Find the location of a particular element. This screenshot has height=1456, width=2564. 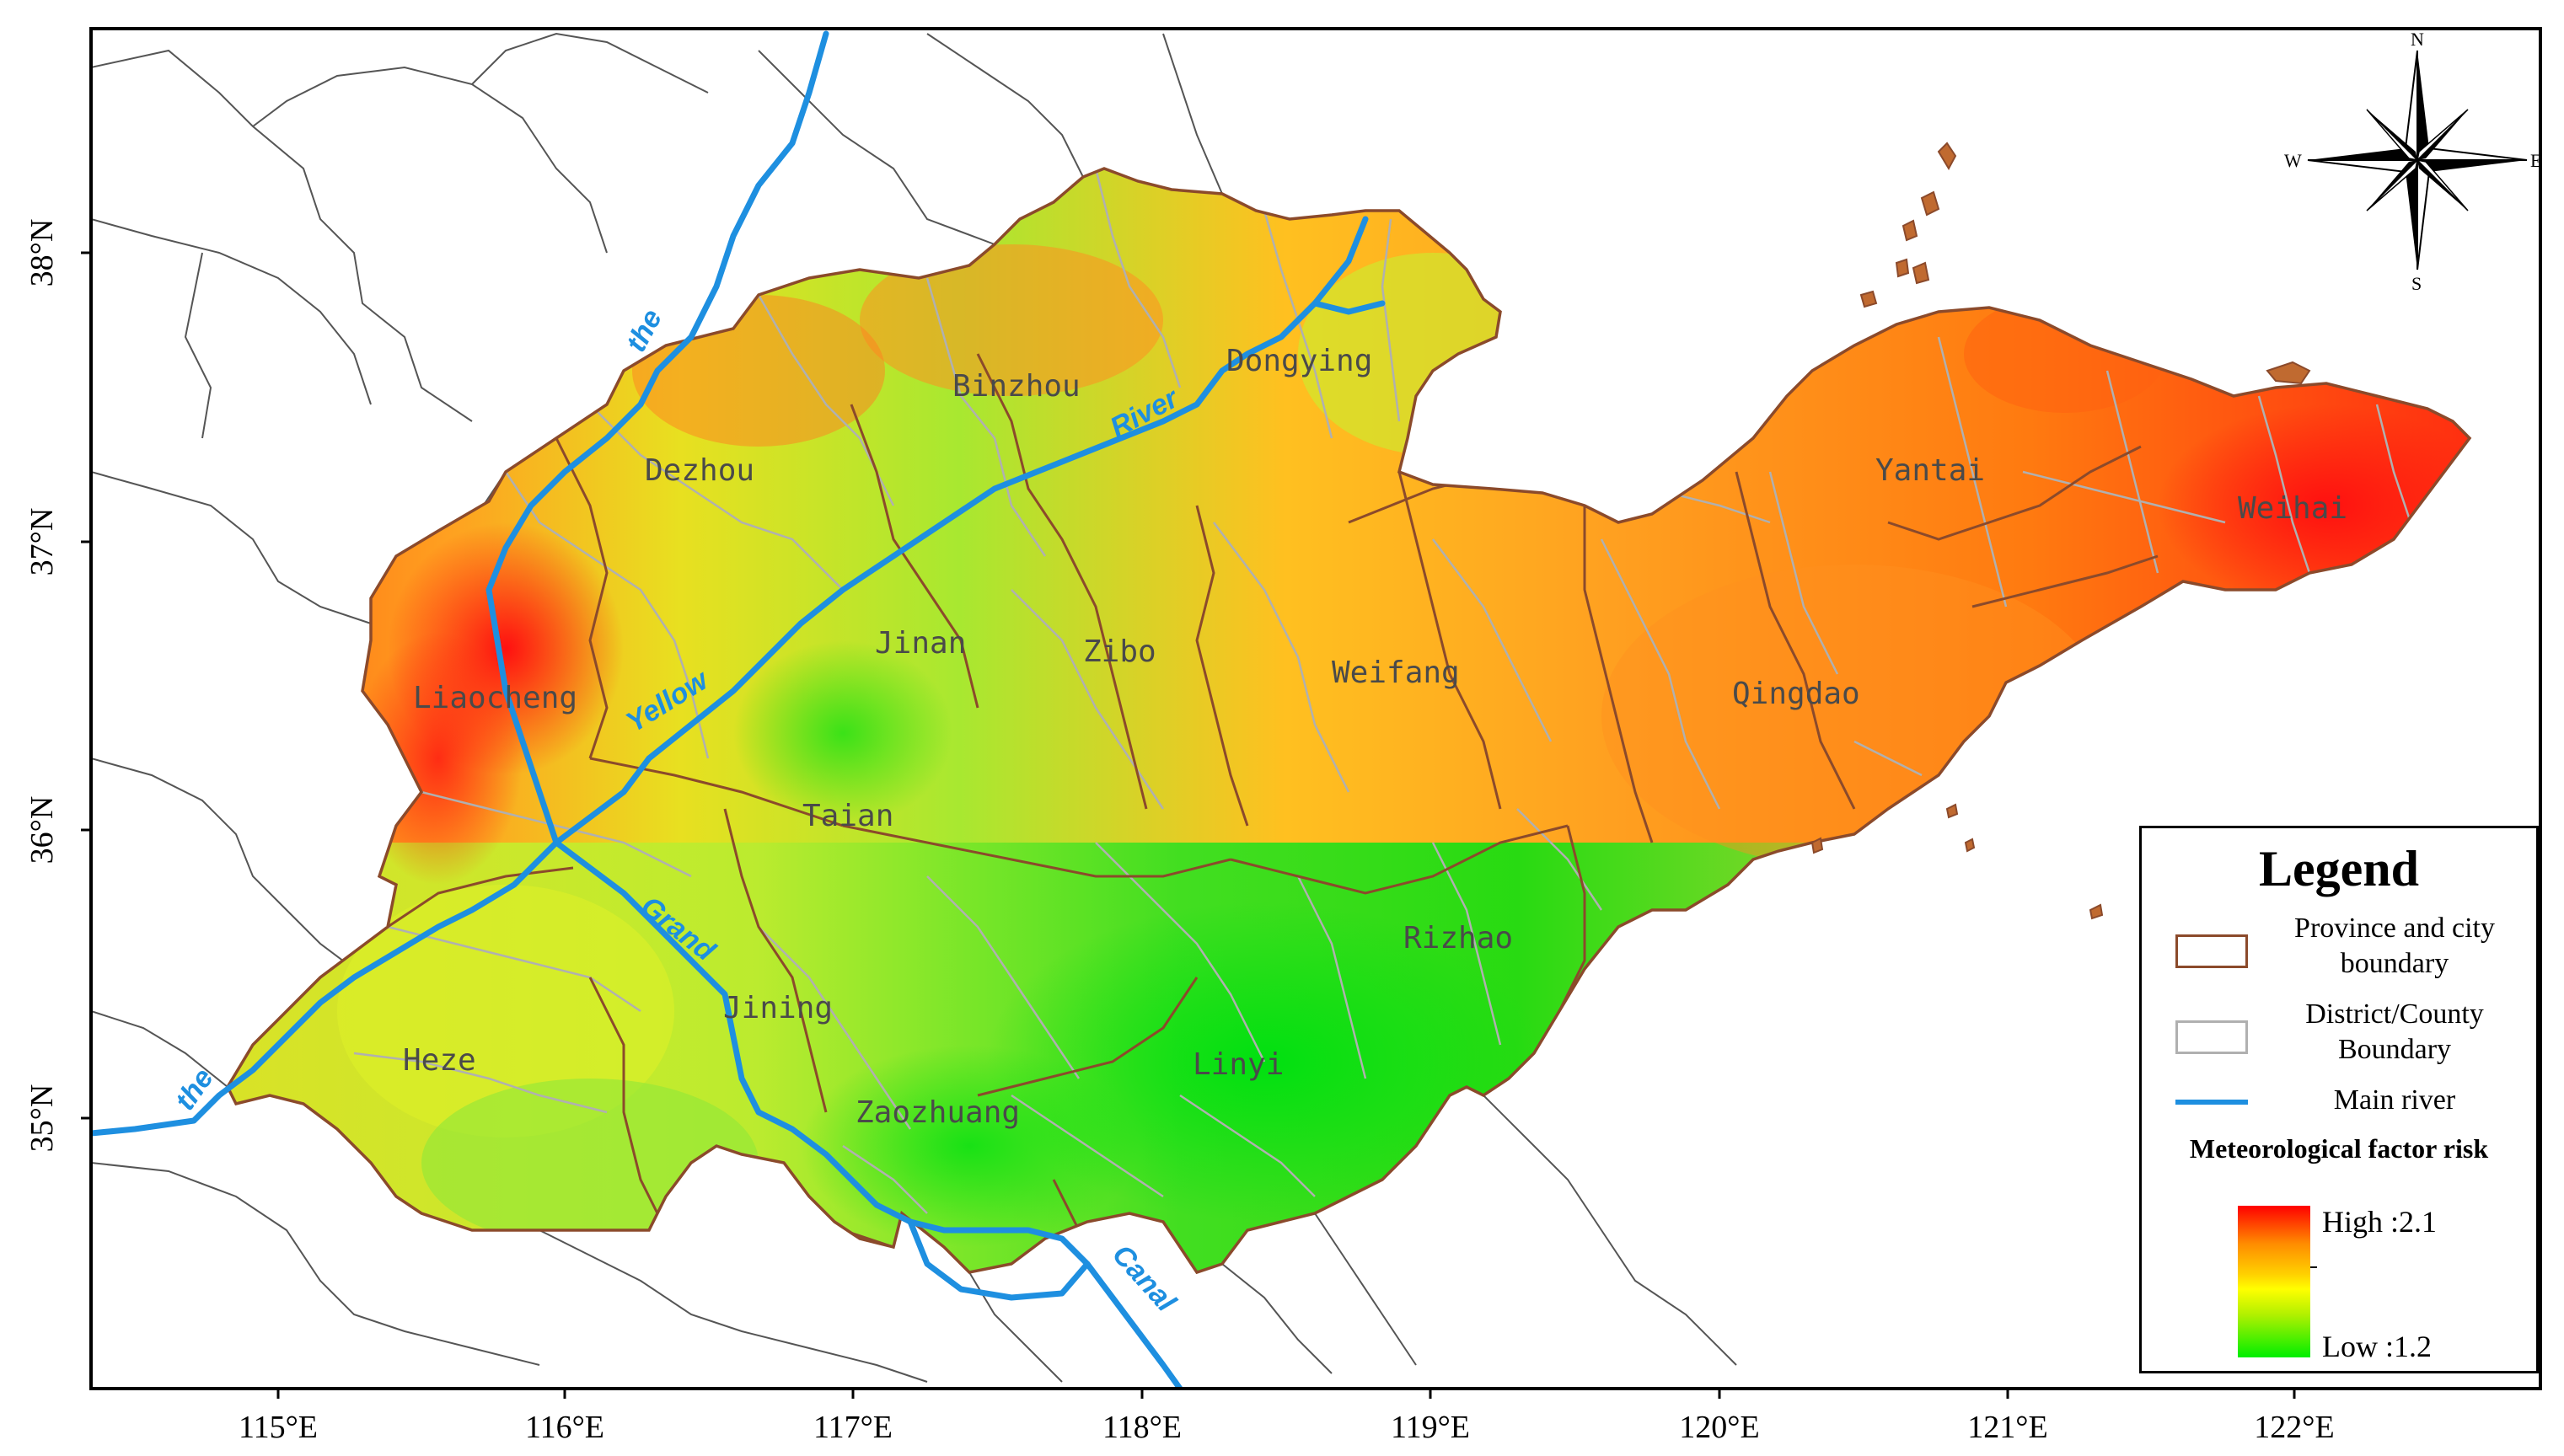

risk-high-label: High :2.1 is located at coordinates (2380, 1222).